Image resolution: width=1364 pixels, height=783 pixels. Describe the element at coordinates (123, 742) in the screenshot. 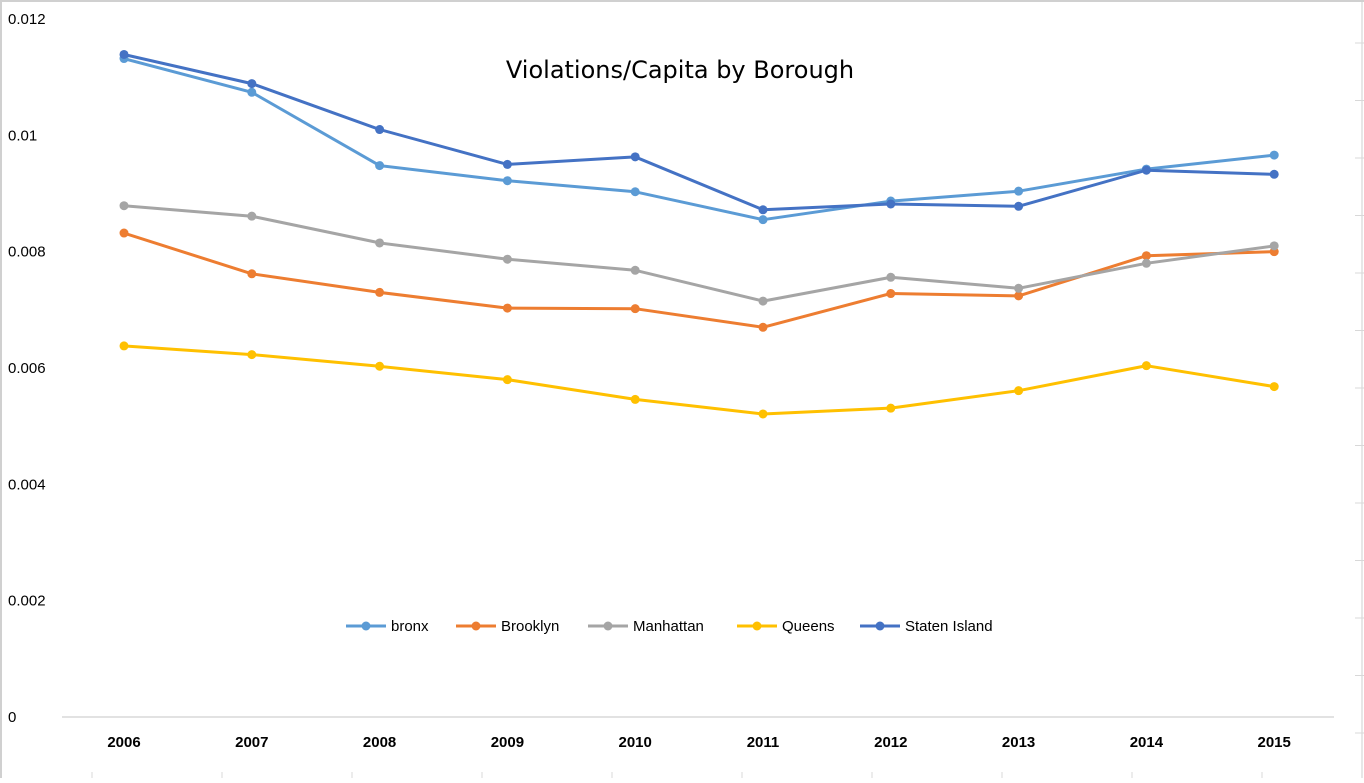

I see `x-tick-label: 2006` at that location.